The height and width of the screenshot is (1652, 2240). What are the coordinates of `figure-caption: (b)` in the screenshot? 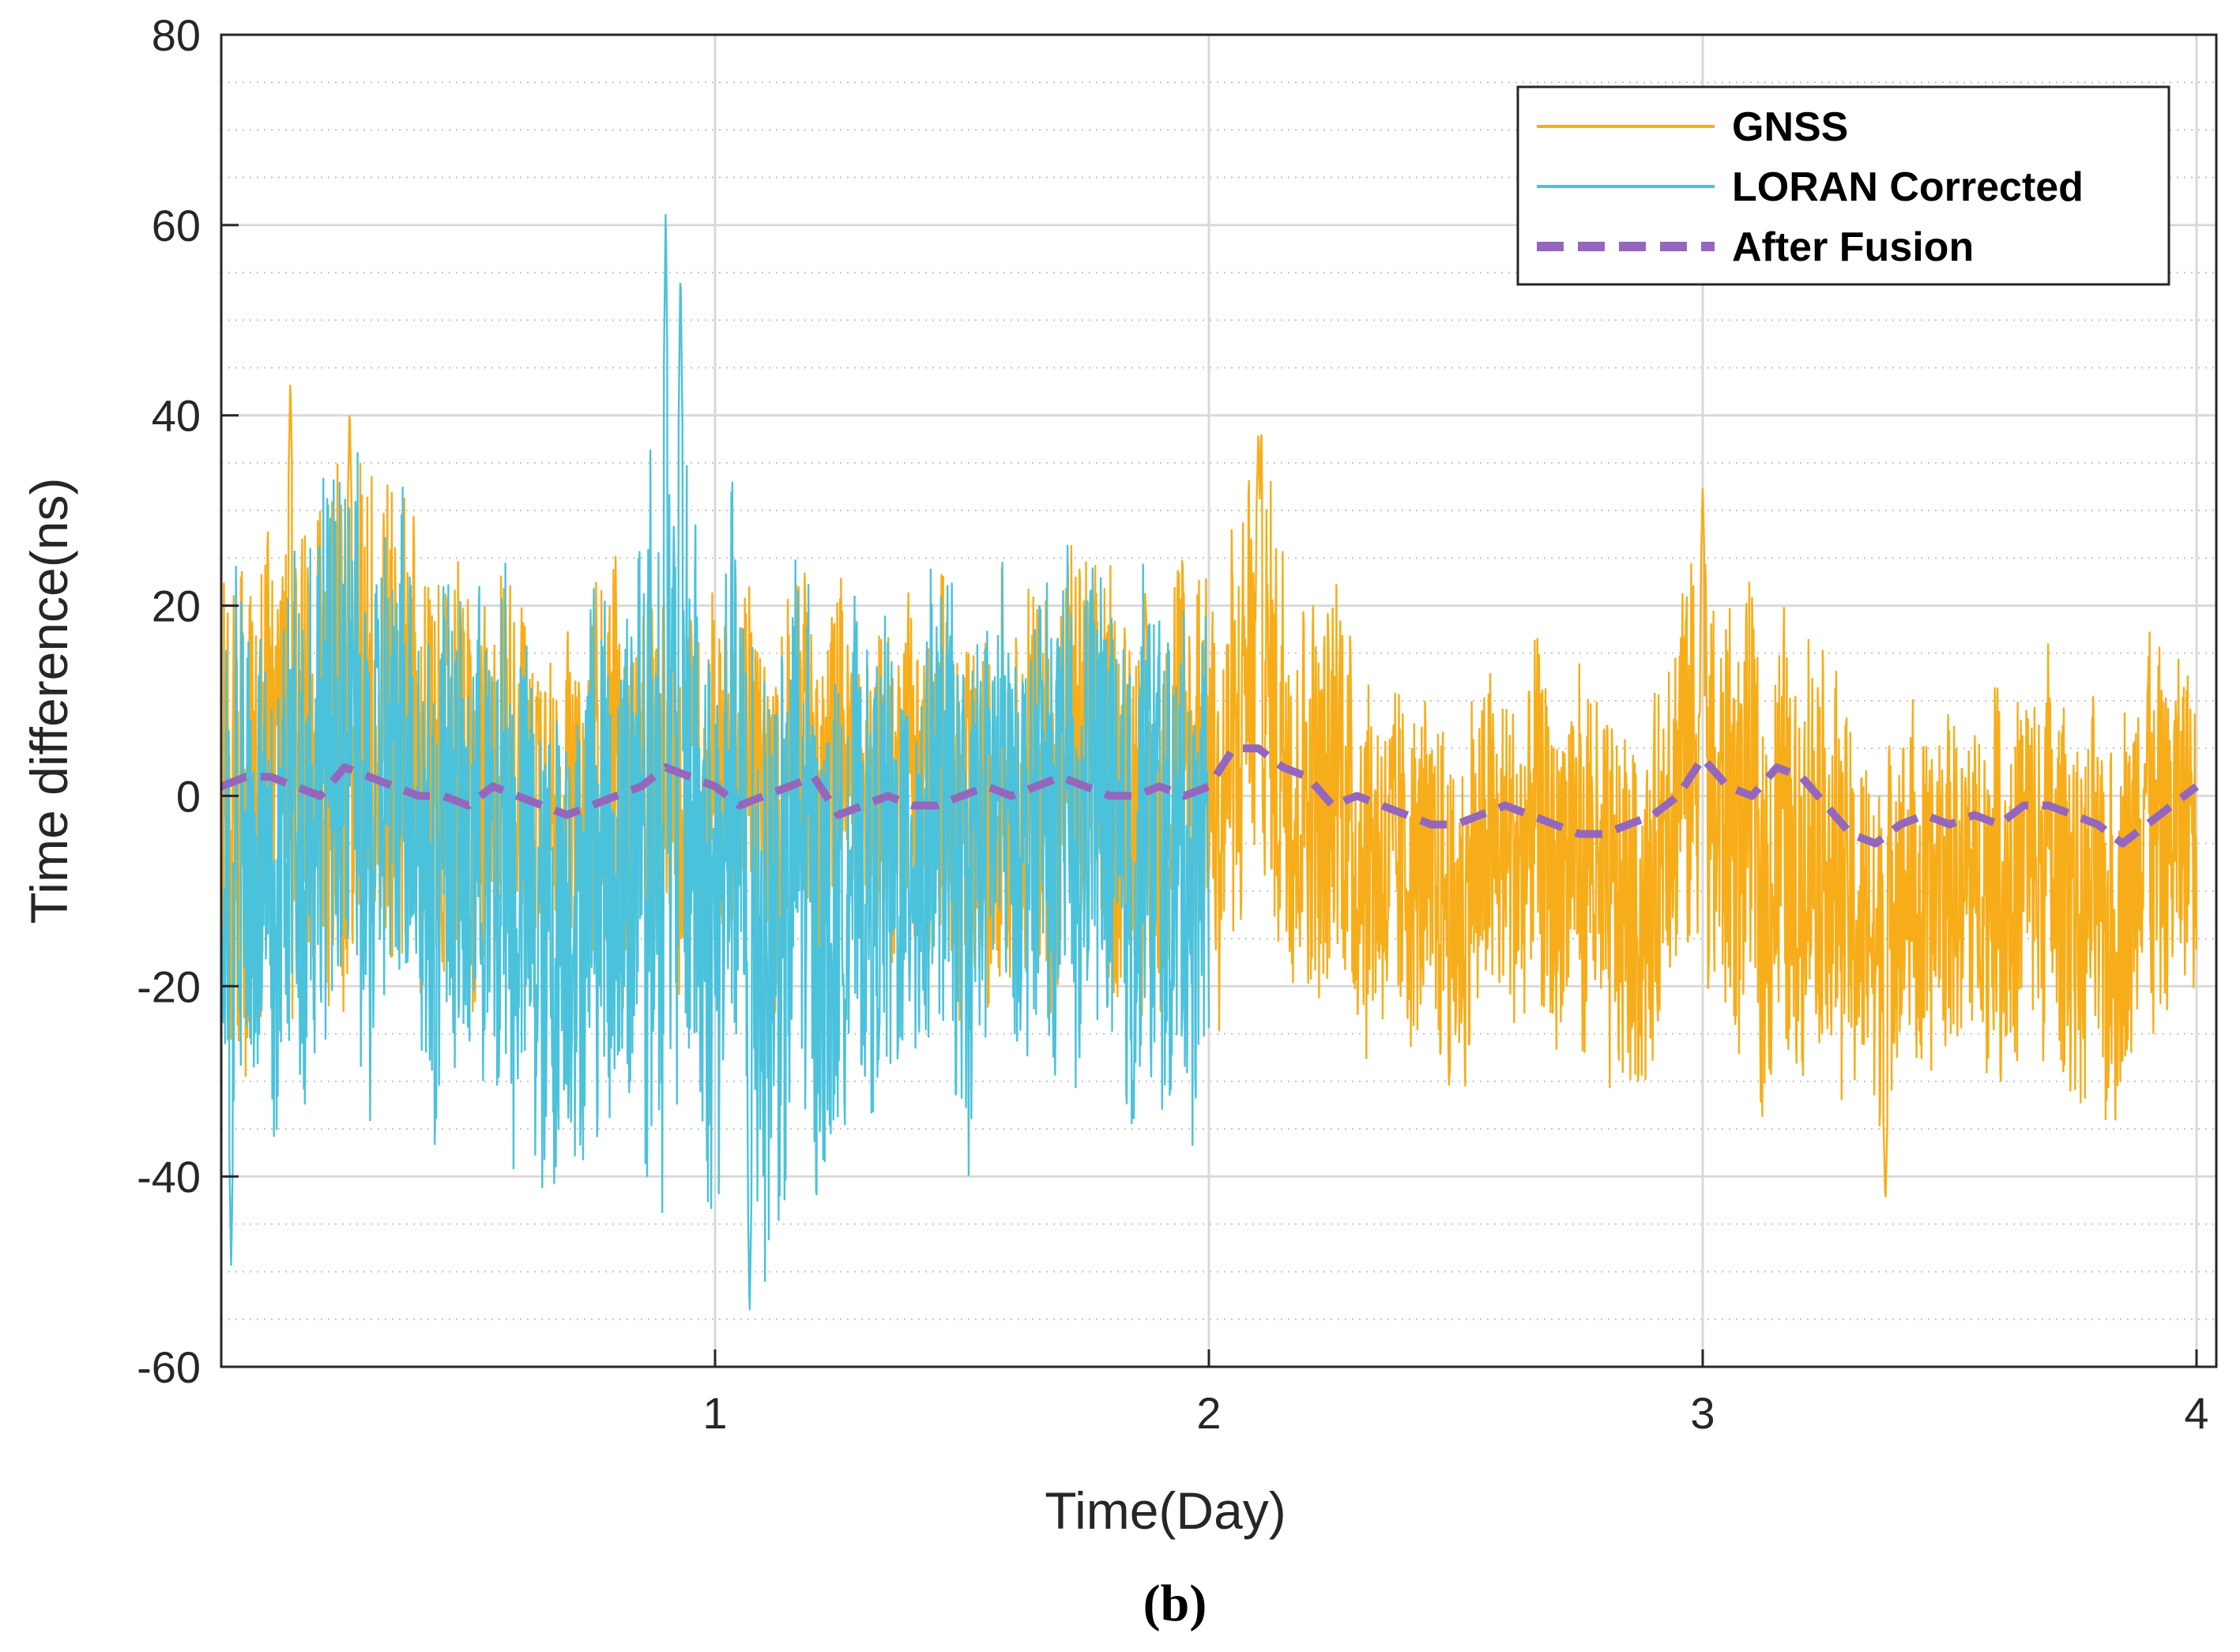 It's located at (1175, 1603).